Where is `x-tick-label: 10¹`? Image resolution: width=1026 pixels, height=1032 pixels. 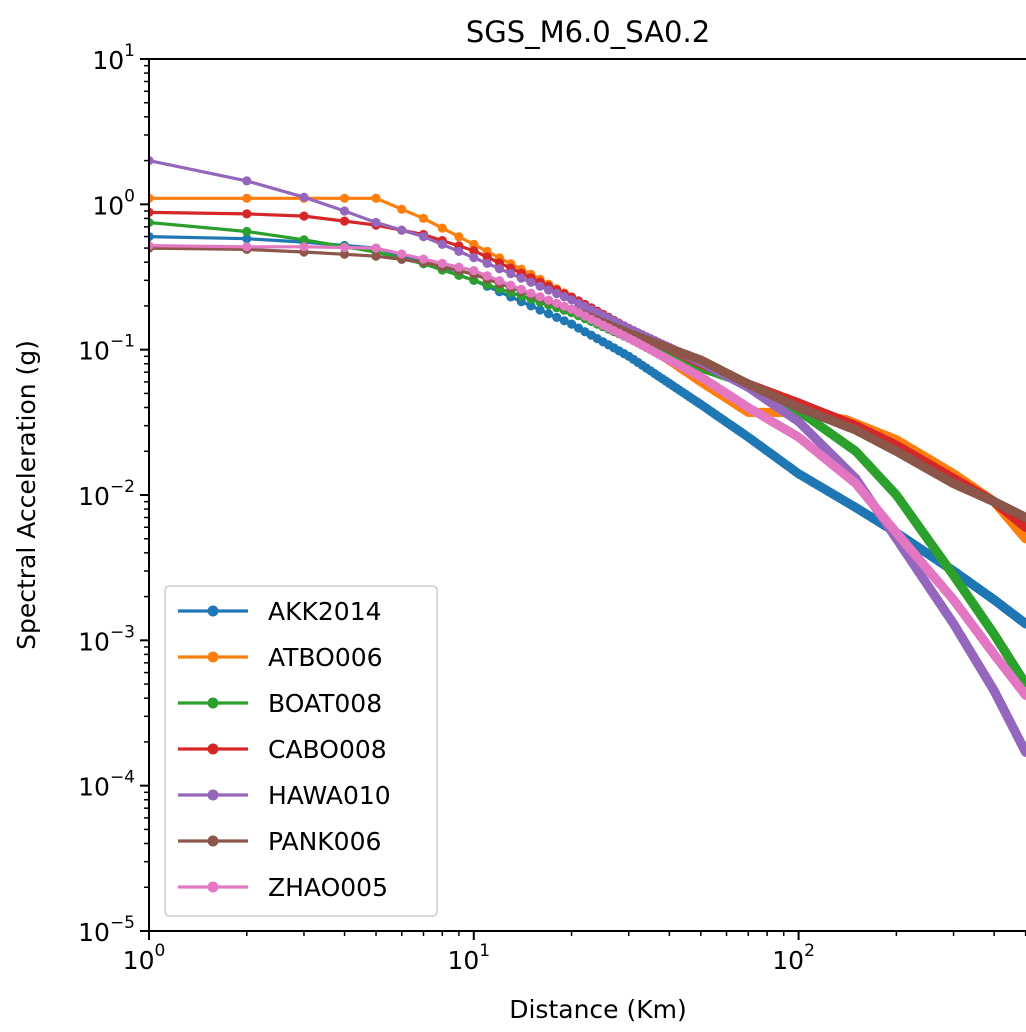
x-tick-label: 10¹ is located at coordinates (468, 958).